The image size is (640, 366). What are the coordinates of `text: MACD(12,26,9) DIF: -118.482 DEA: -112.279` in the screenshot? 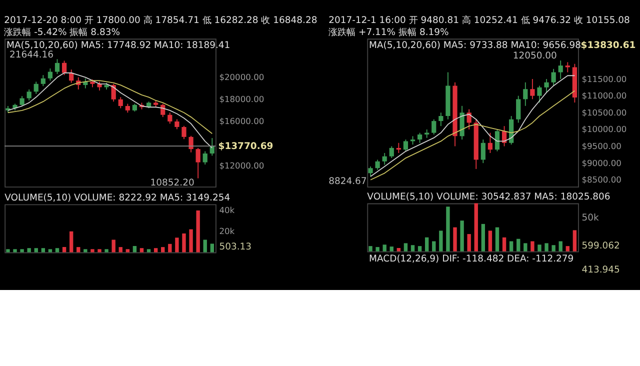 It's located at (471, 259).